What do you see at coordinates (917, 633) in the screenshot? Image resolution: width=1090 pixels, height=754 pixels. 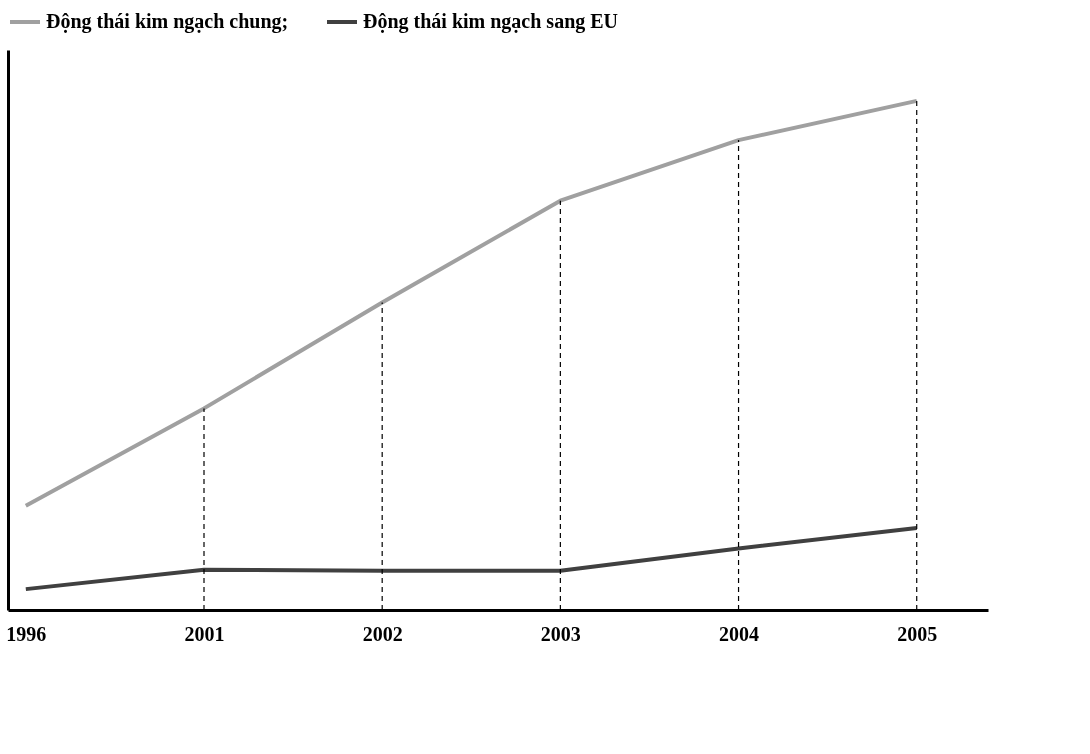 I see `x-tick-label: 2005` at bounding box center [917, 633].